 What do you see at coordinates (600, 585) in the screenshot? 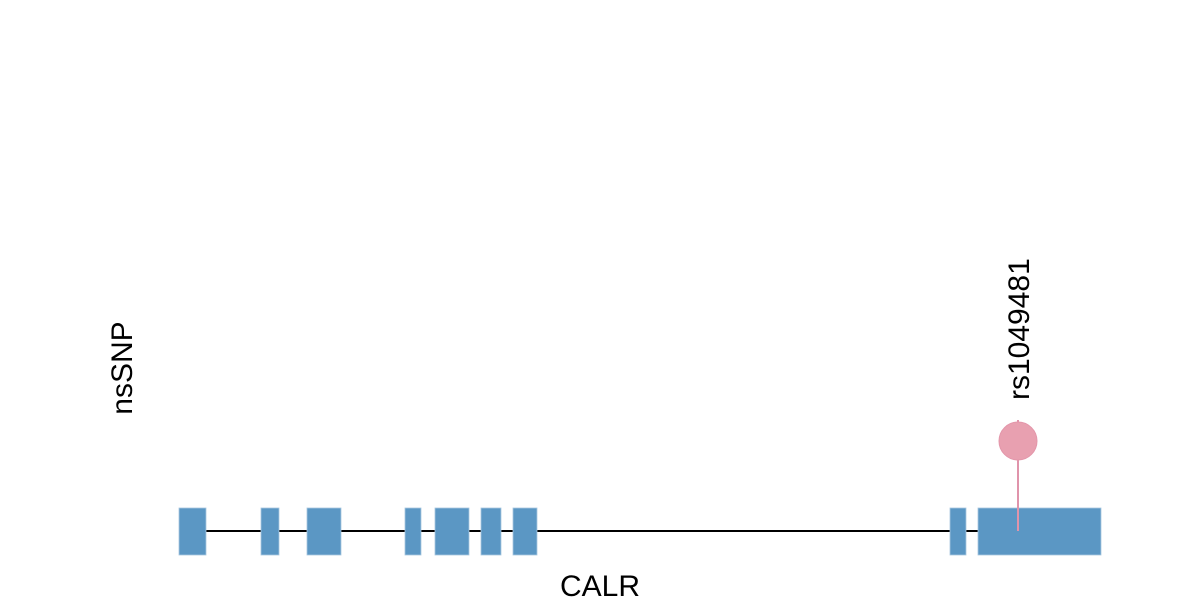
I see `gene-label: CALR` at bounding box center [600, 585].